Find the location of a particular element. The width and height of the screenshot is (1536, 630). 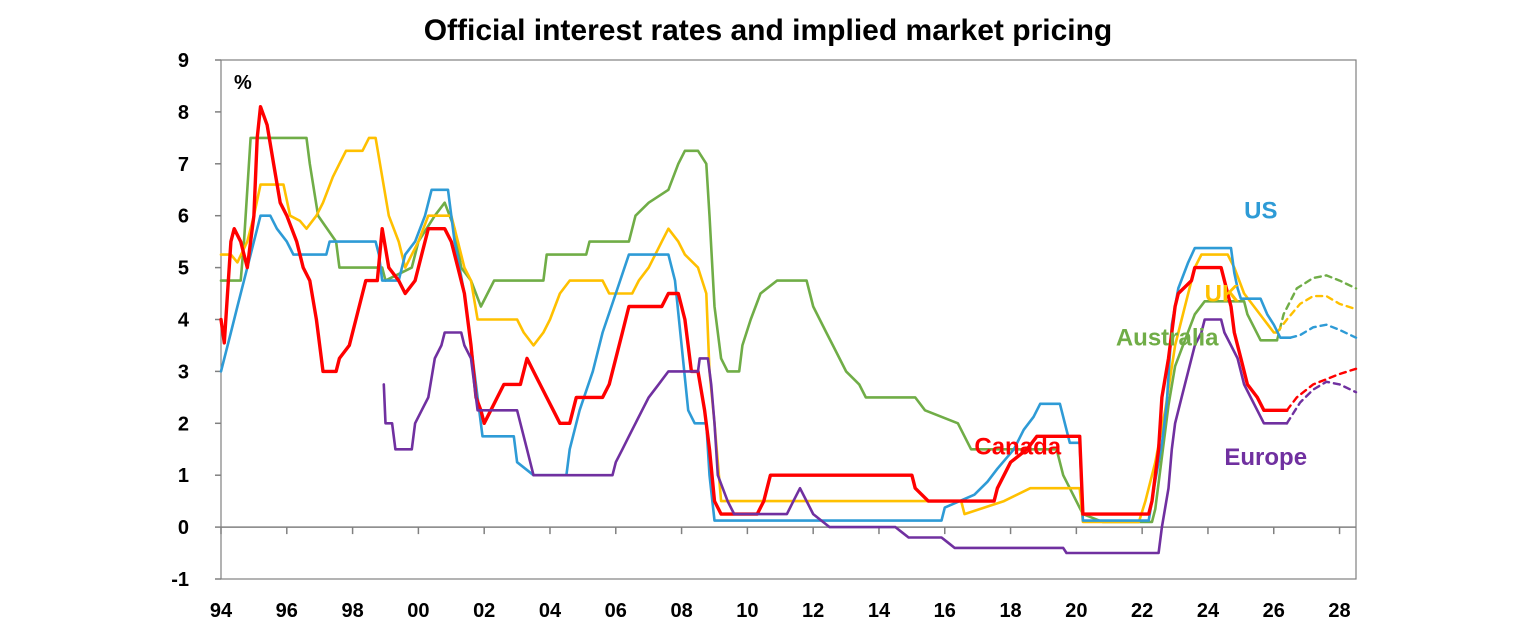

y-tick-label: 4 is located at coordinates (184, 321).